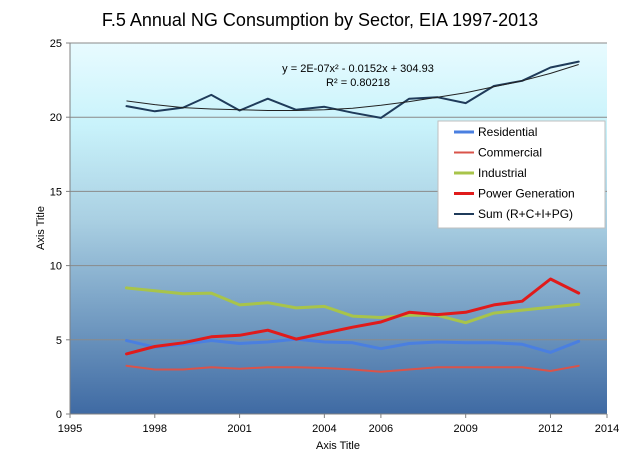 This screenshot has height=466, width=640. Describe the element at coordinates (324, 429) in the screenshot. I see `x-tick-label: 2004` at that location.